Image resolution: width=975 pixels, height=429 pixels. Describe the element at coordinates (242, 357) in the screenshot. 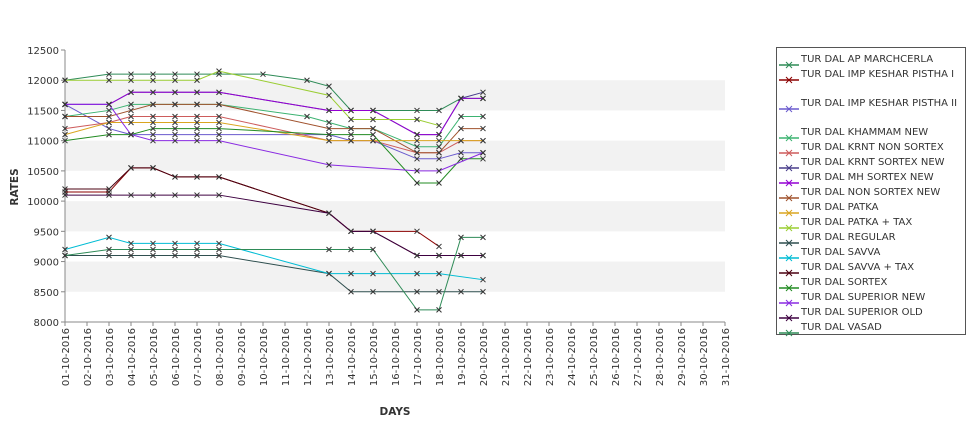

I see `x-tick-label: 09-10-2016` at that location.